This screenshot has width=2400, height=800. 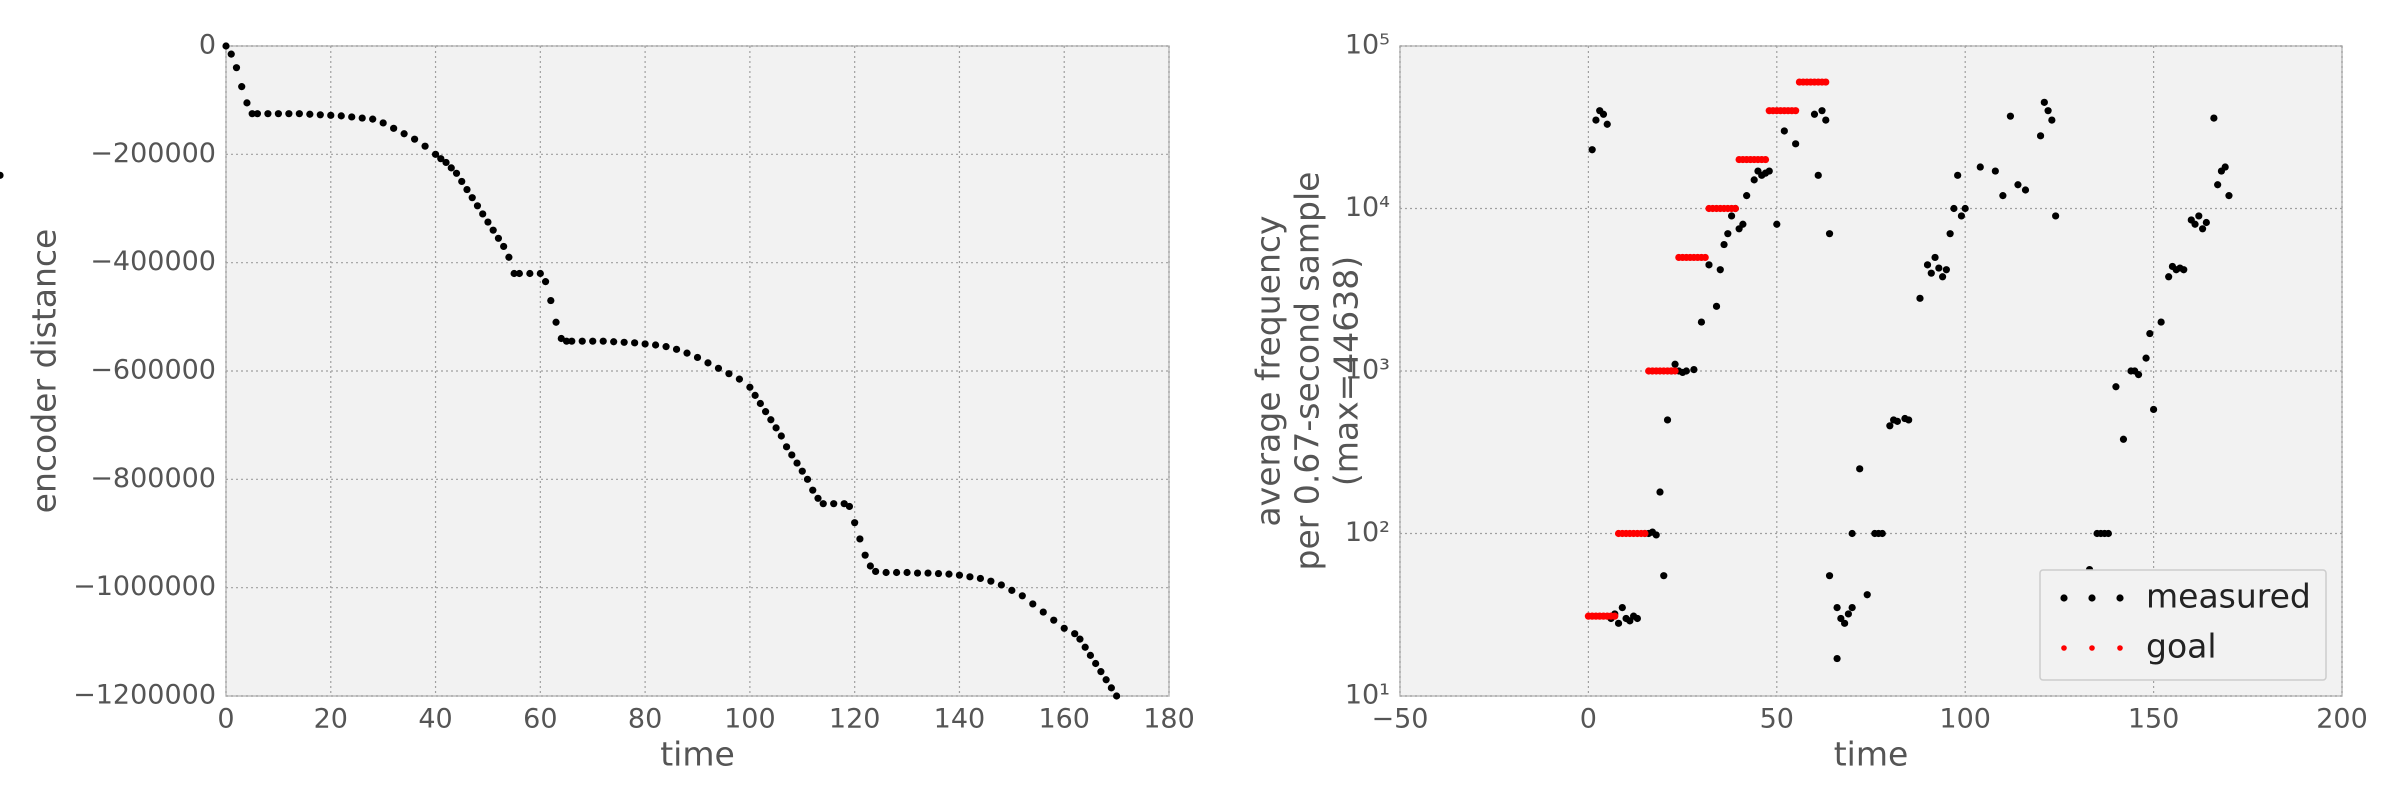 What do you see at coordinates (2342, 719) in the screenshot?
I see `x-tick-label: 200` at bounding box center [2342, 719].